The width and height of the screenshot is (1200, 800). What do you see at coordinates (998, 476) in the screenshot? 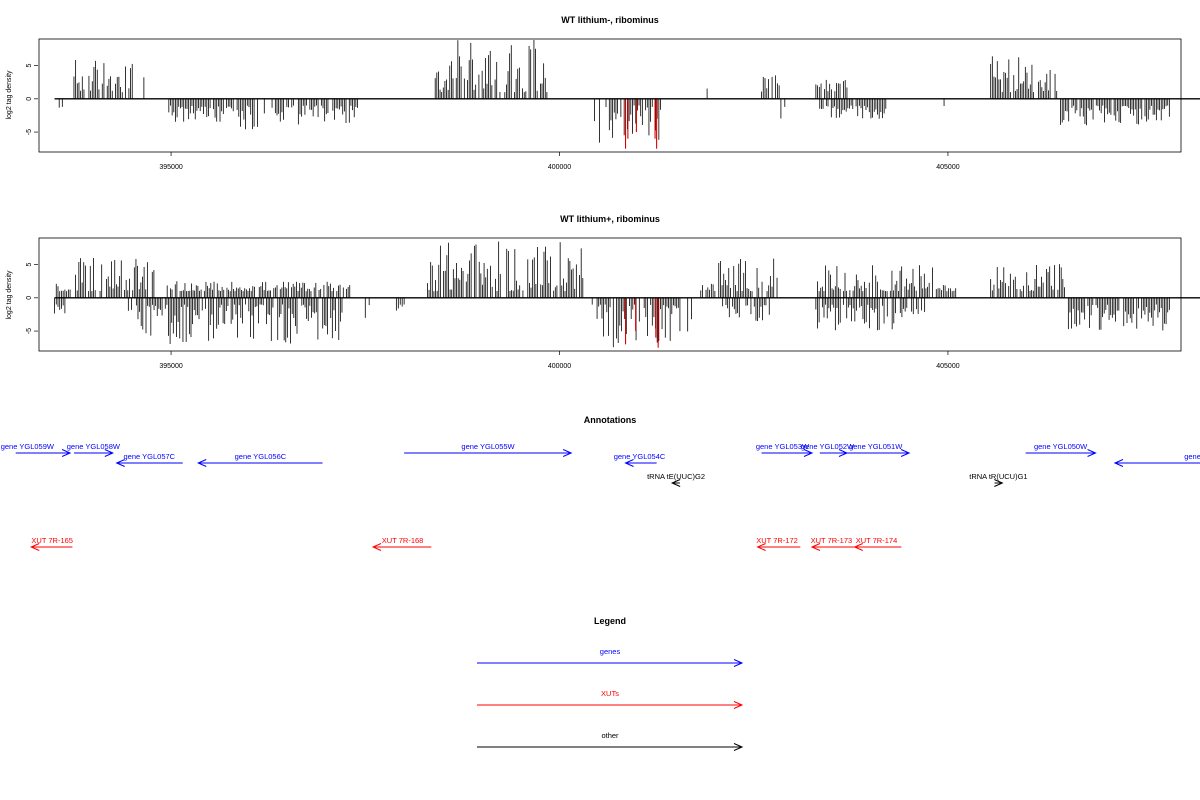
I see `feature-label: tRNA tR(UCU)G1` at bounding box center [998, 476].